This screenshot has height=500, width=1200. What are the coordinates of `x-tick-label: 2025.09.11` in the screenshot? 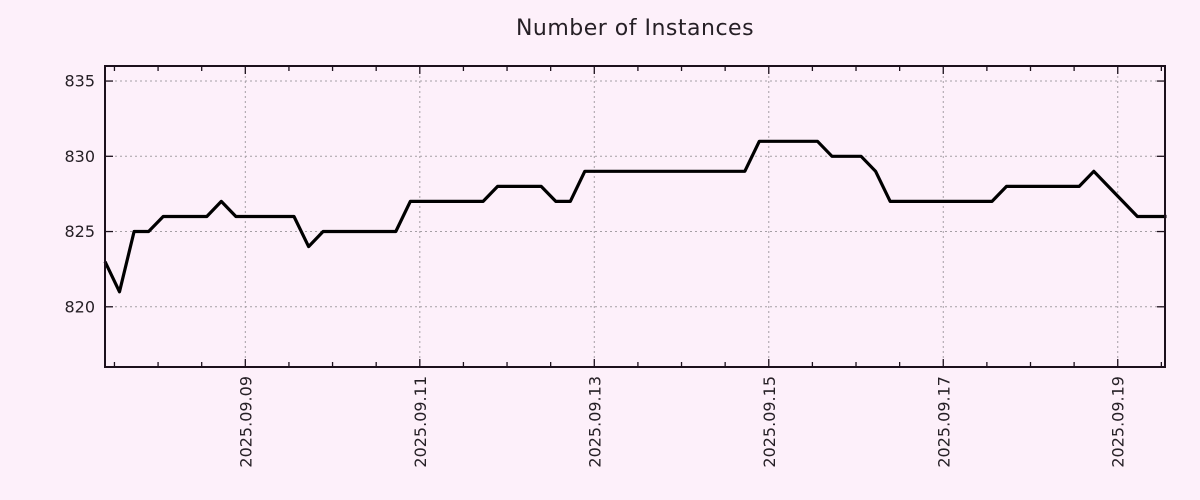 It's located at (420, 422).